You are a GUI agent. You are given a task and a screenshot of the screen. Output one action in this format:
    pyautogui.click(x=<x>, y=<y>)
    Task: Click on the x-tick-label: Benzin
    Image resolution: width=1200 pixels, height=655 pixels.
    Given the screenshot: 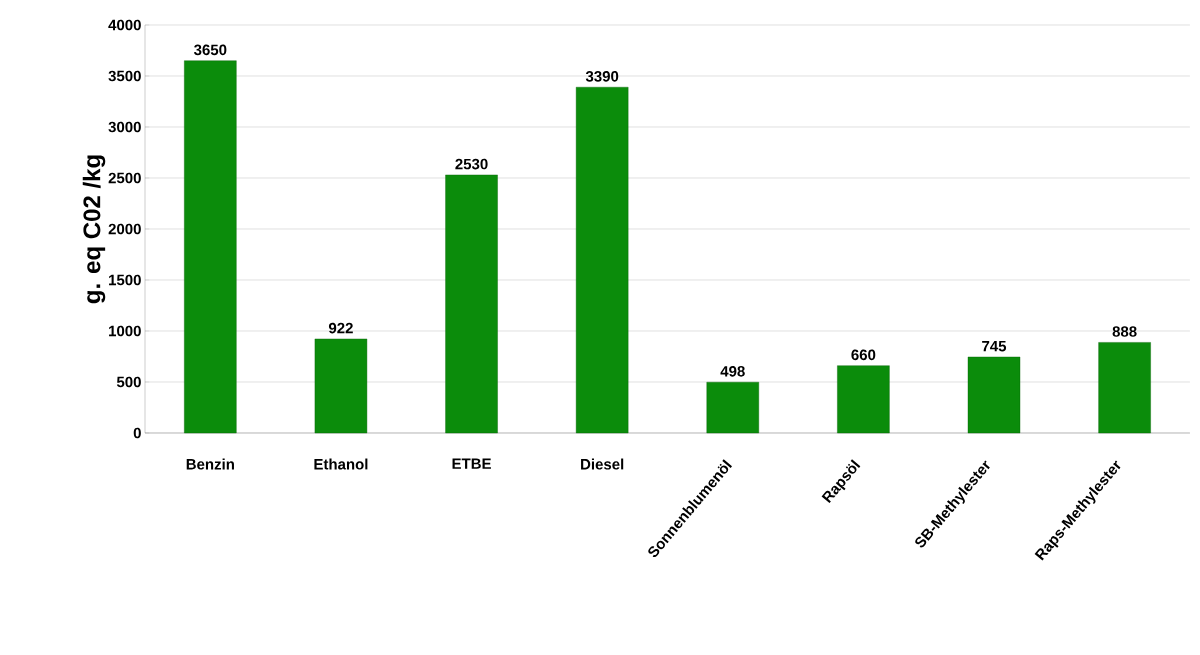 What is the action you would take?
    pyautogui.click(x=210, y=464)
    